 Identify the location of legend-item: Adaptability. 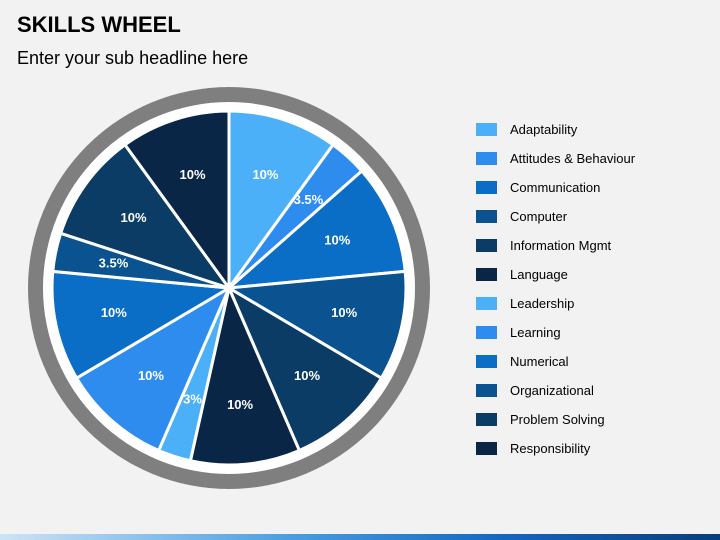
(555, 129).